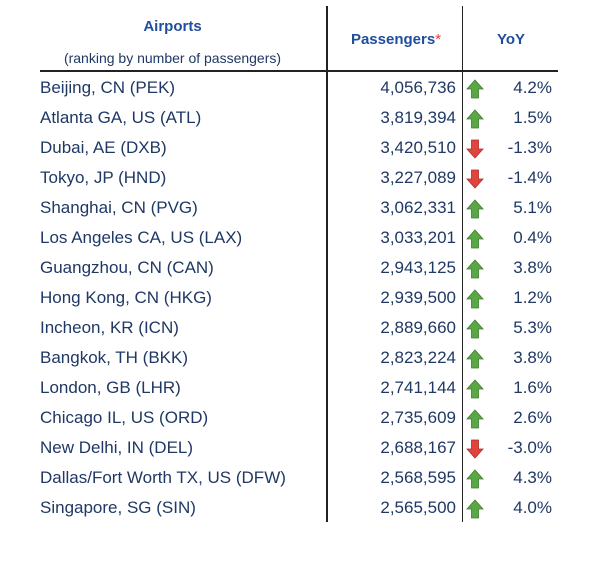 This screenshot has width=610, height=586. Describe the element at coordinates (305, 208) in the screenshot. I see `table-row: Shanghai, CN (PVG) 3,062,331 5.1%` at that location.